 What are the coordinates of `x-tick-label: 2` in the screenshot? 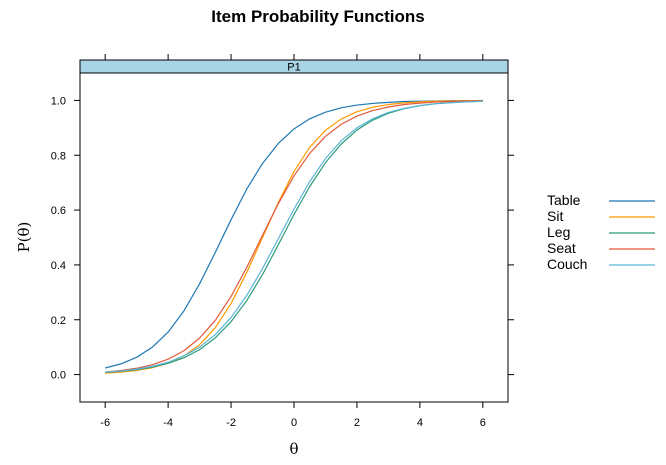 It's located at (357, 423).